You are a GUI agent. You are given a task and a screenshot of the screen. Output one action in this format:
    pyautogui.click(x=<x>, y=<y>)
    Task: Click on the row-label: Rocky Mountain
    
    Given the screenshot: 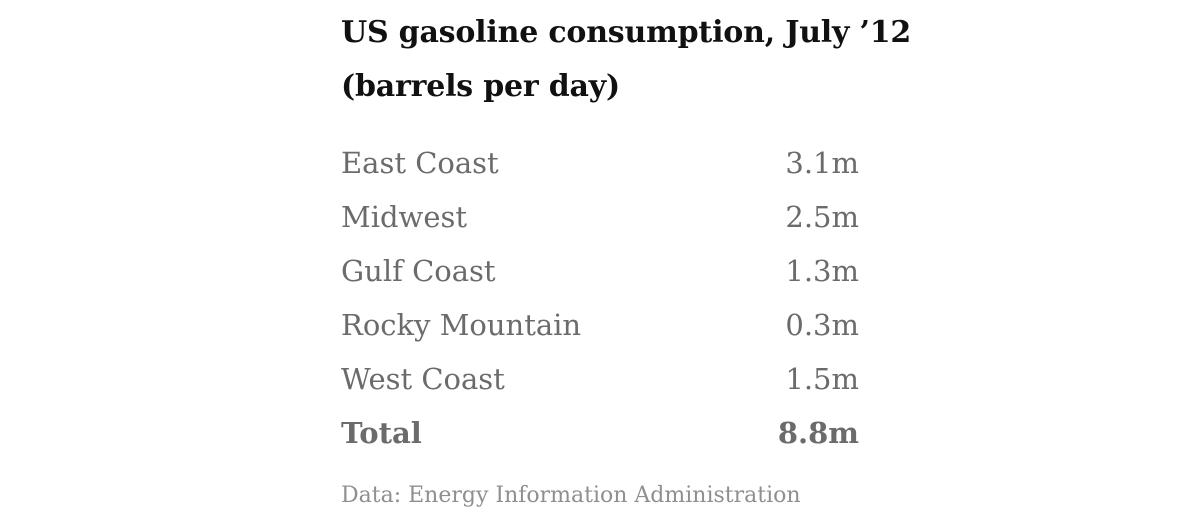 What is the action you would take?
    pyautogui.click(x=461, y=325)
    